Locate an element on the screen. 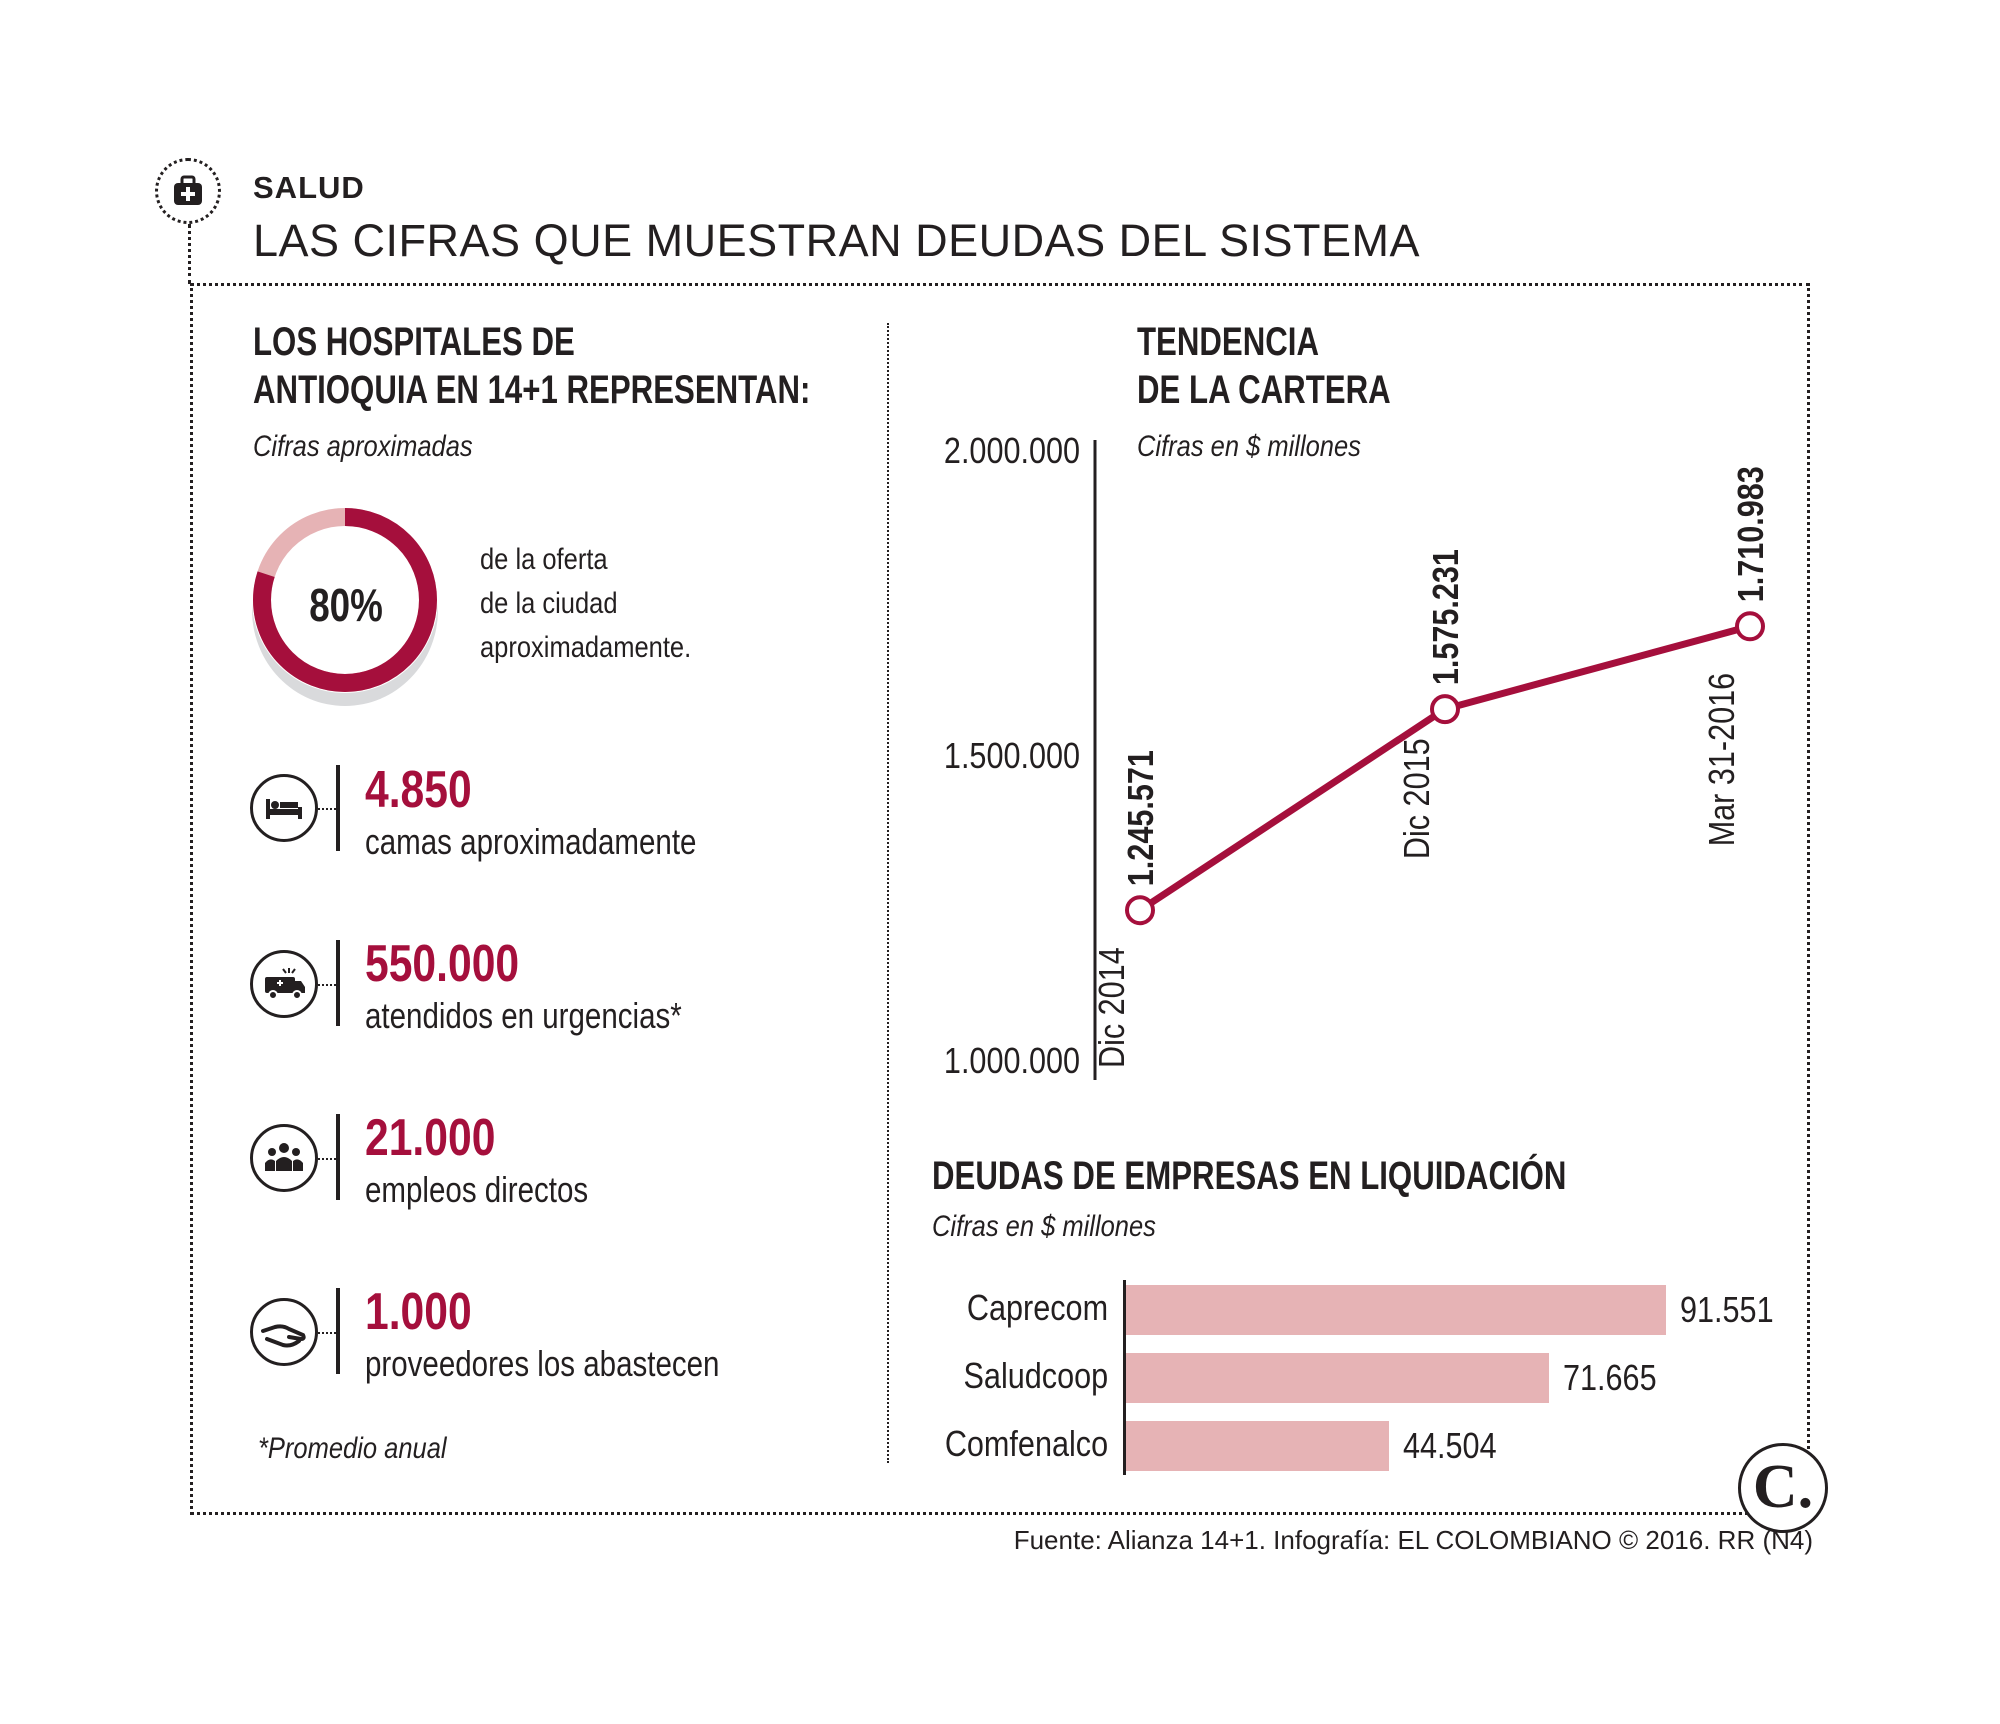 Image resolution: width=2000 pixels, height=1724 pixels. people-group-icon is located at coordinates (284, 1158).